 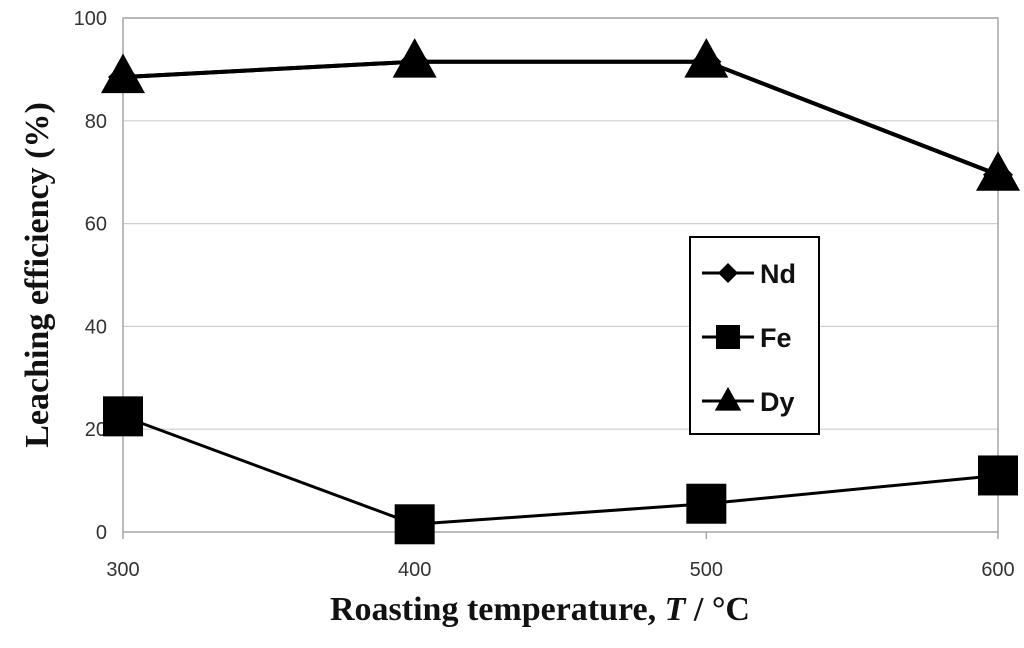 What do you see at coordinates (717, 609) in the screenshot?
I see `x-axis-title-unit: / °C` at bounding box center [717, 609].